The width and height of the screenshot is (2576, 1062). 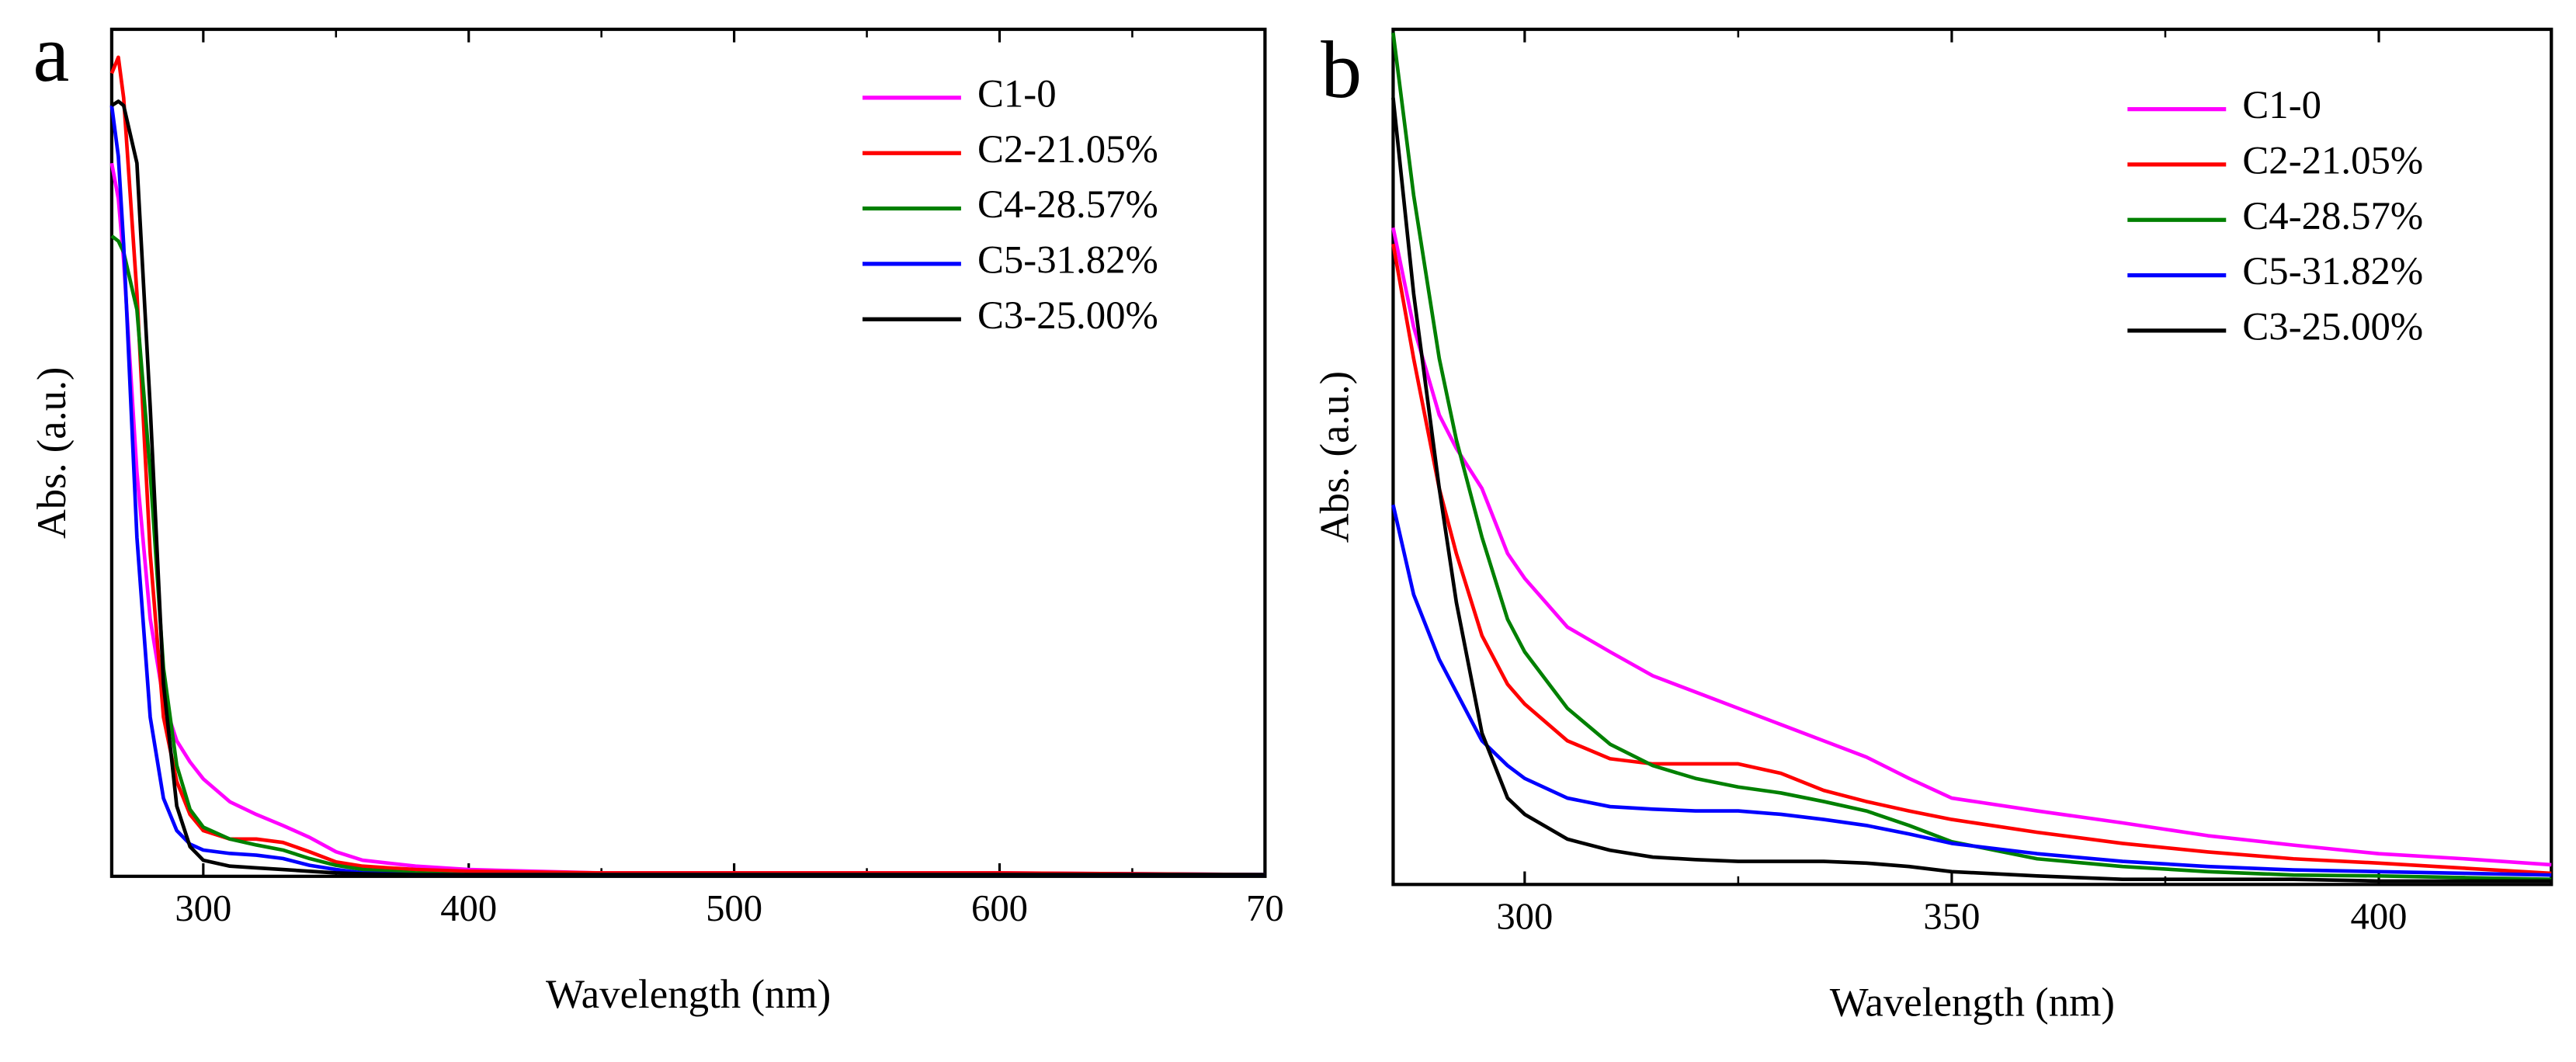 What do you see at coordinates (1951, 917) in the screenshot?
I see `x-tick-label: 350` at bounding box center [1951, 917].